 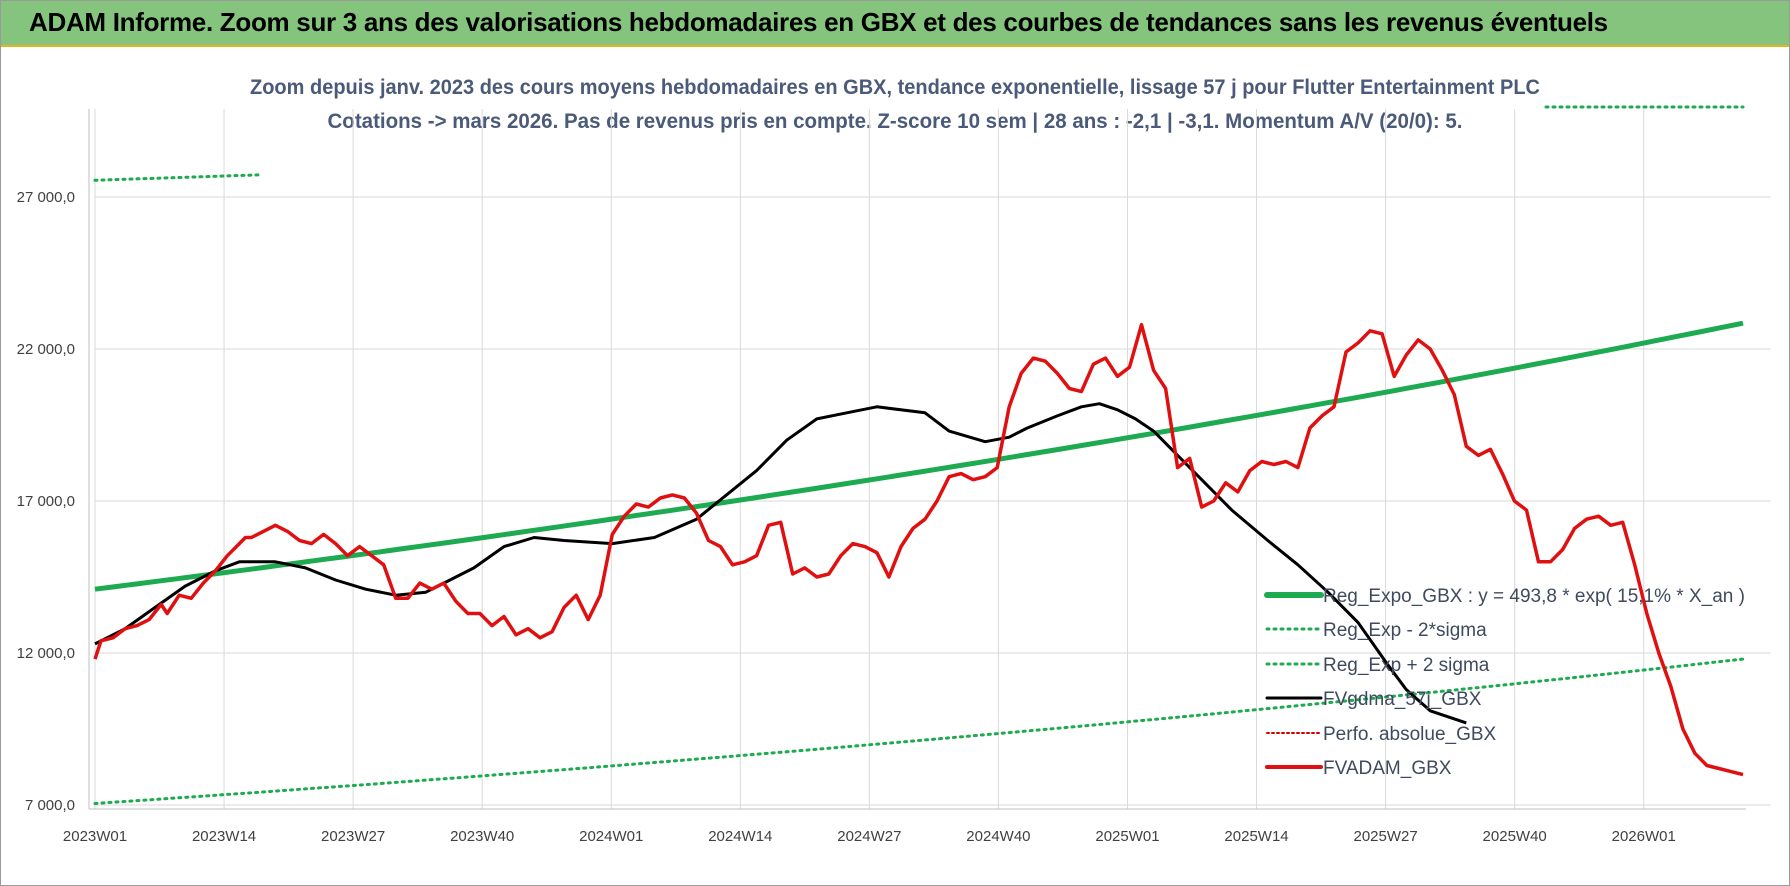 I want to click on y-tick-label: 12 000,0, so click(x=46, y=653).